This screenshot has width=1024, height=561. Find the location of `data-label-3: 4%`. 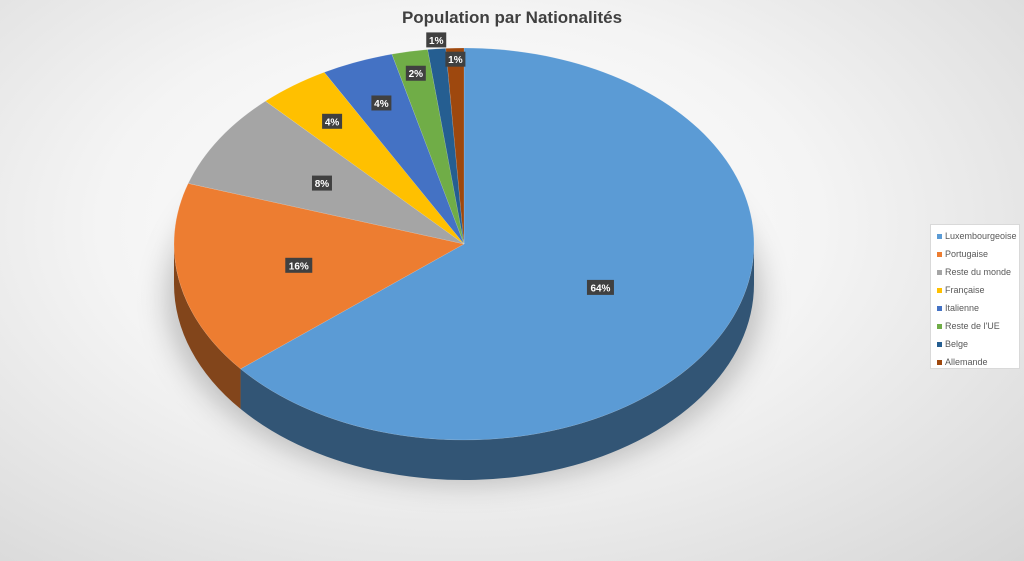

data-label-3: 4% is located at coordinates (332, 121).